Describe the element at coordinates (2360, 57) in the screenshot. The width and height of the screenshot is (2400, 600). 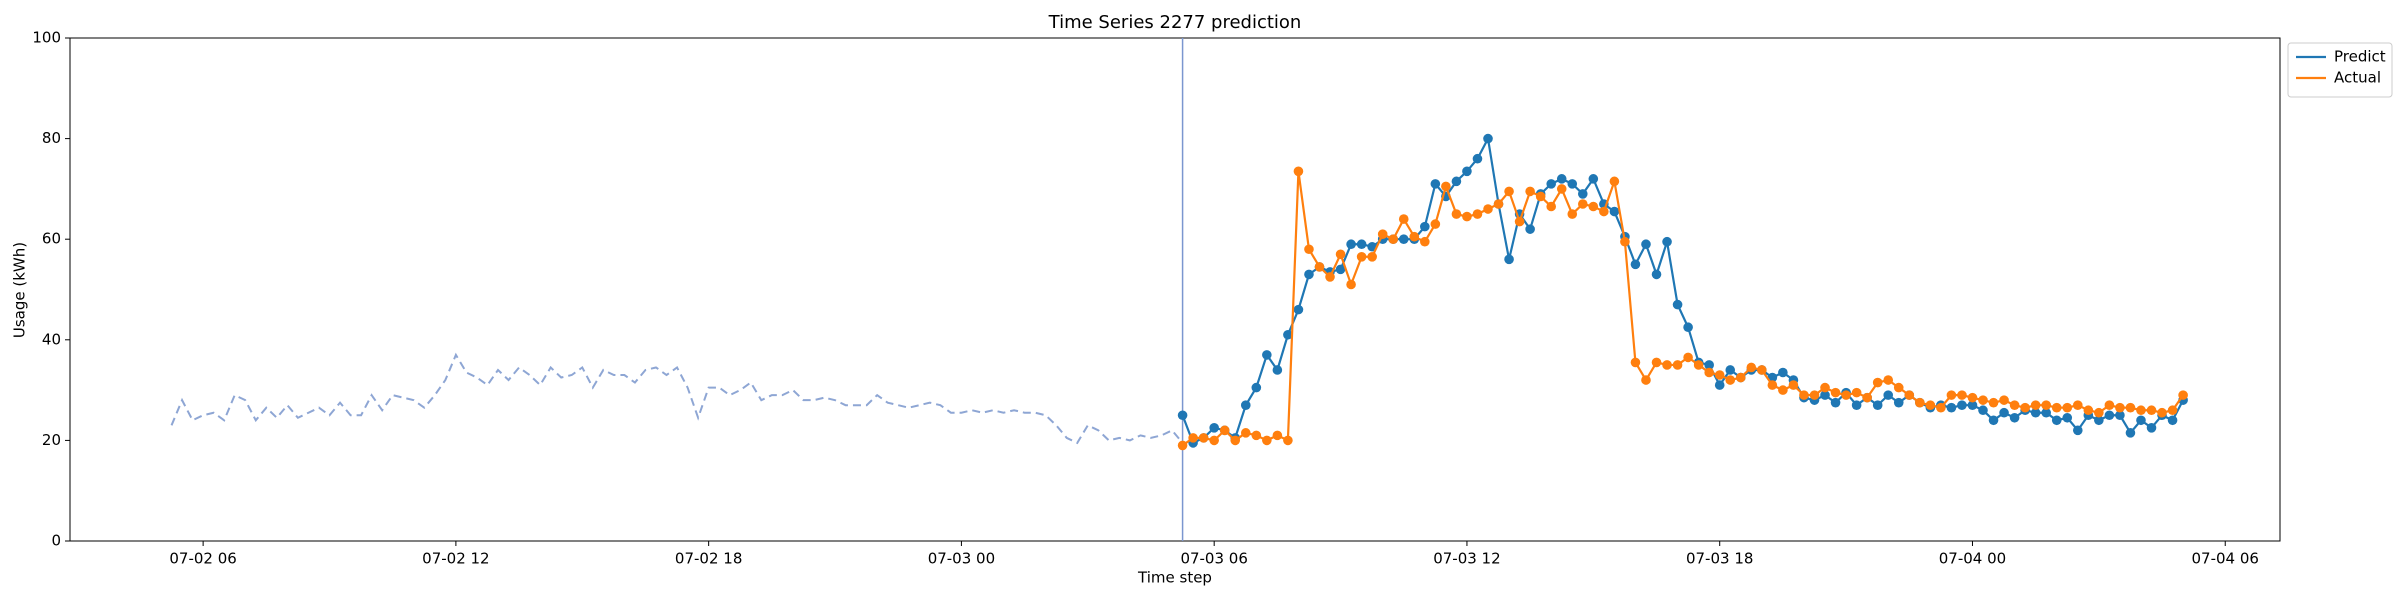
I see `legend-label: Predict` at that location.